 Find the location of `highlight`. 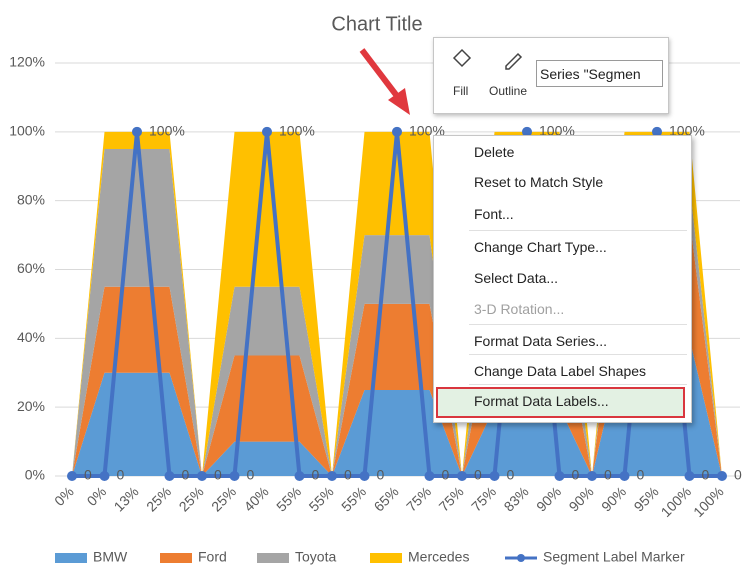

highlight is located at coordinates (560, 402).